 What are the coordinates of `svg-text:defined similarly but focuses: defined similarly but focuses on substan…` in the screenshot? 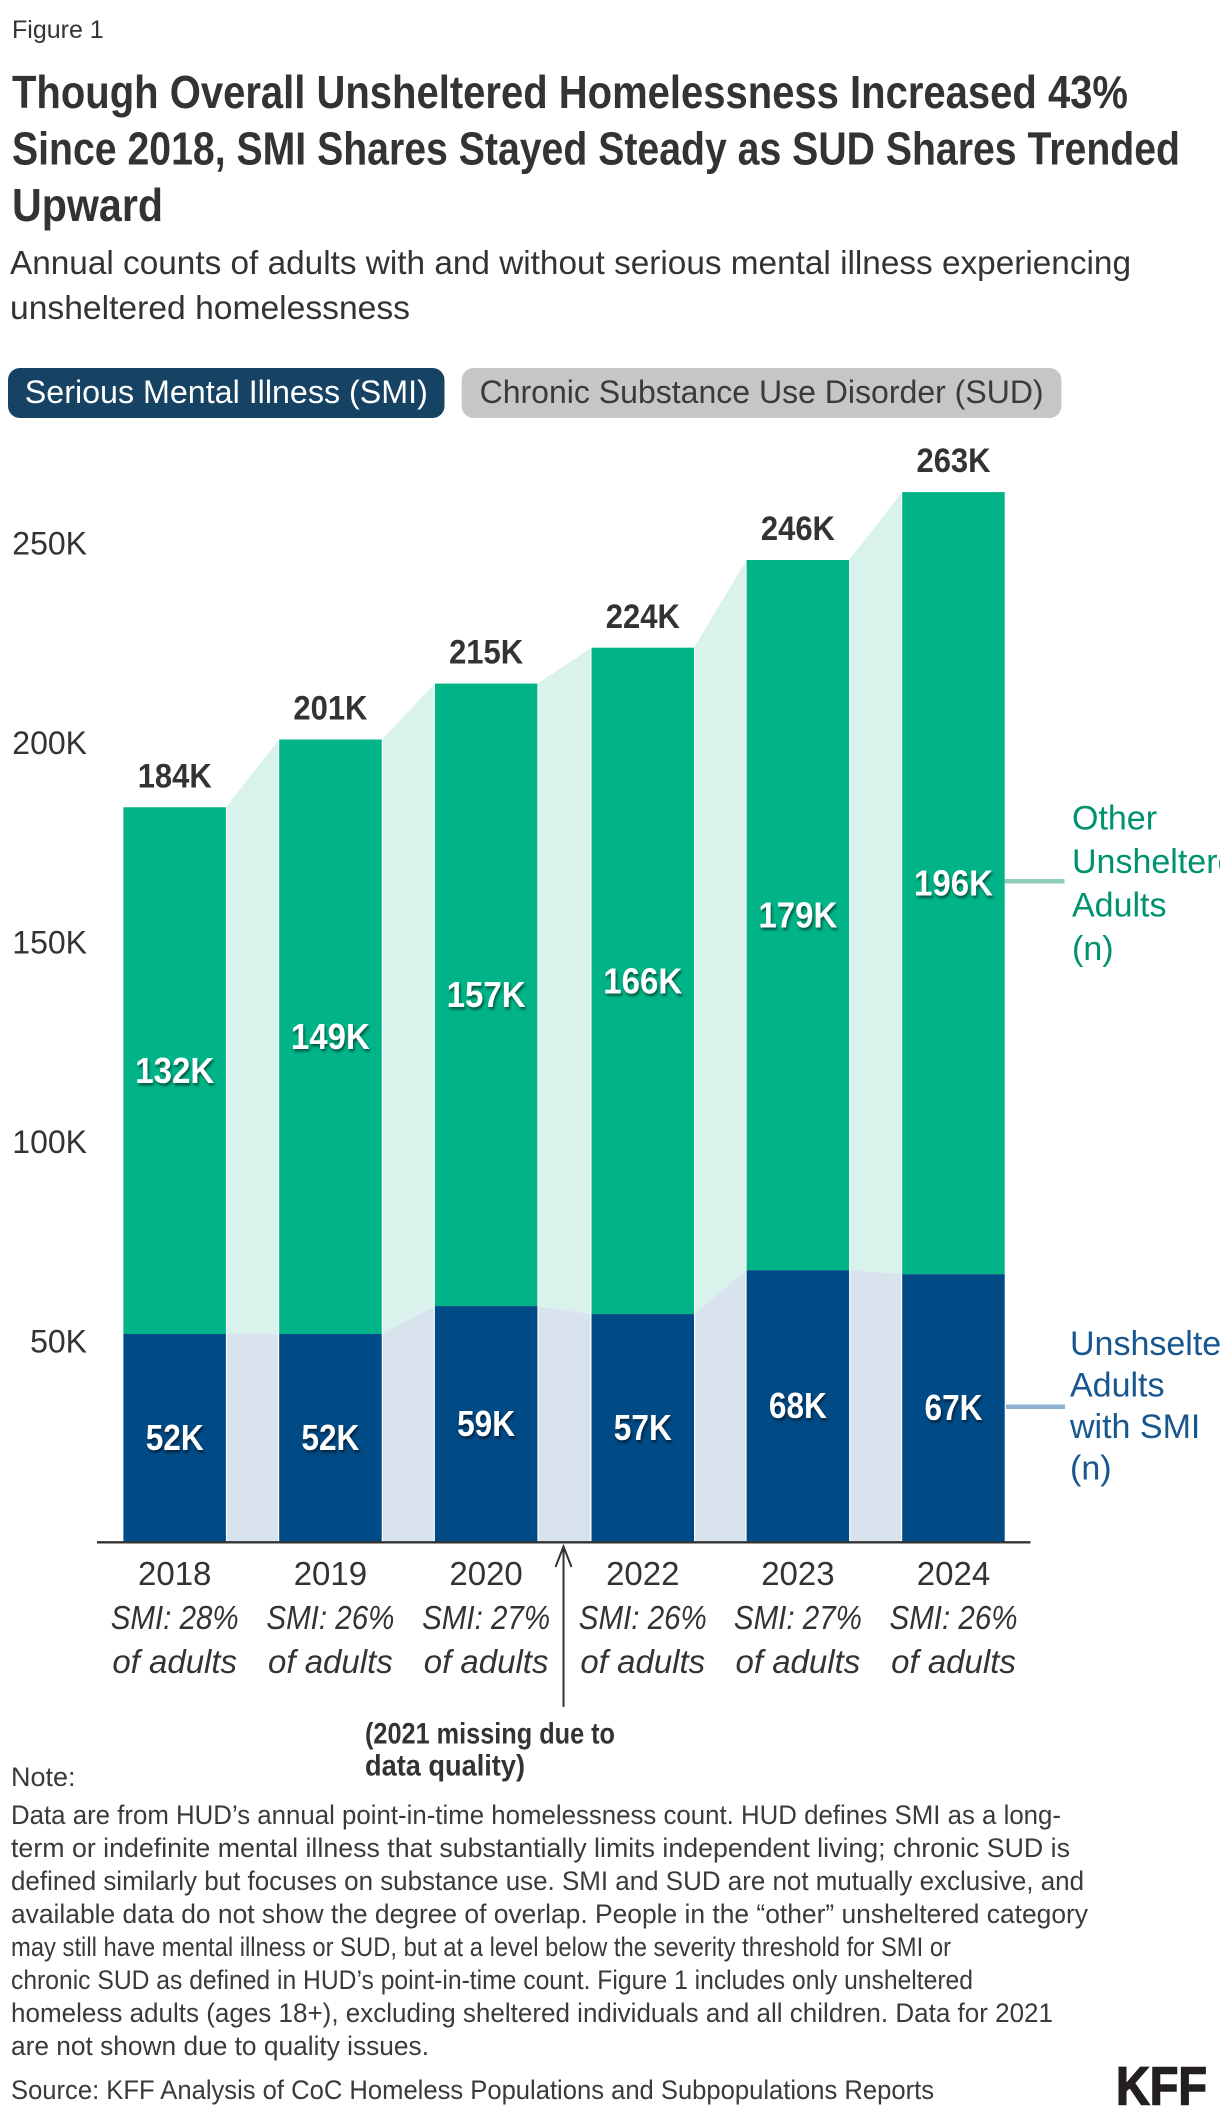 It's located at (547, 1881).